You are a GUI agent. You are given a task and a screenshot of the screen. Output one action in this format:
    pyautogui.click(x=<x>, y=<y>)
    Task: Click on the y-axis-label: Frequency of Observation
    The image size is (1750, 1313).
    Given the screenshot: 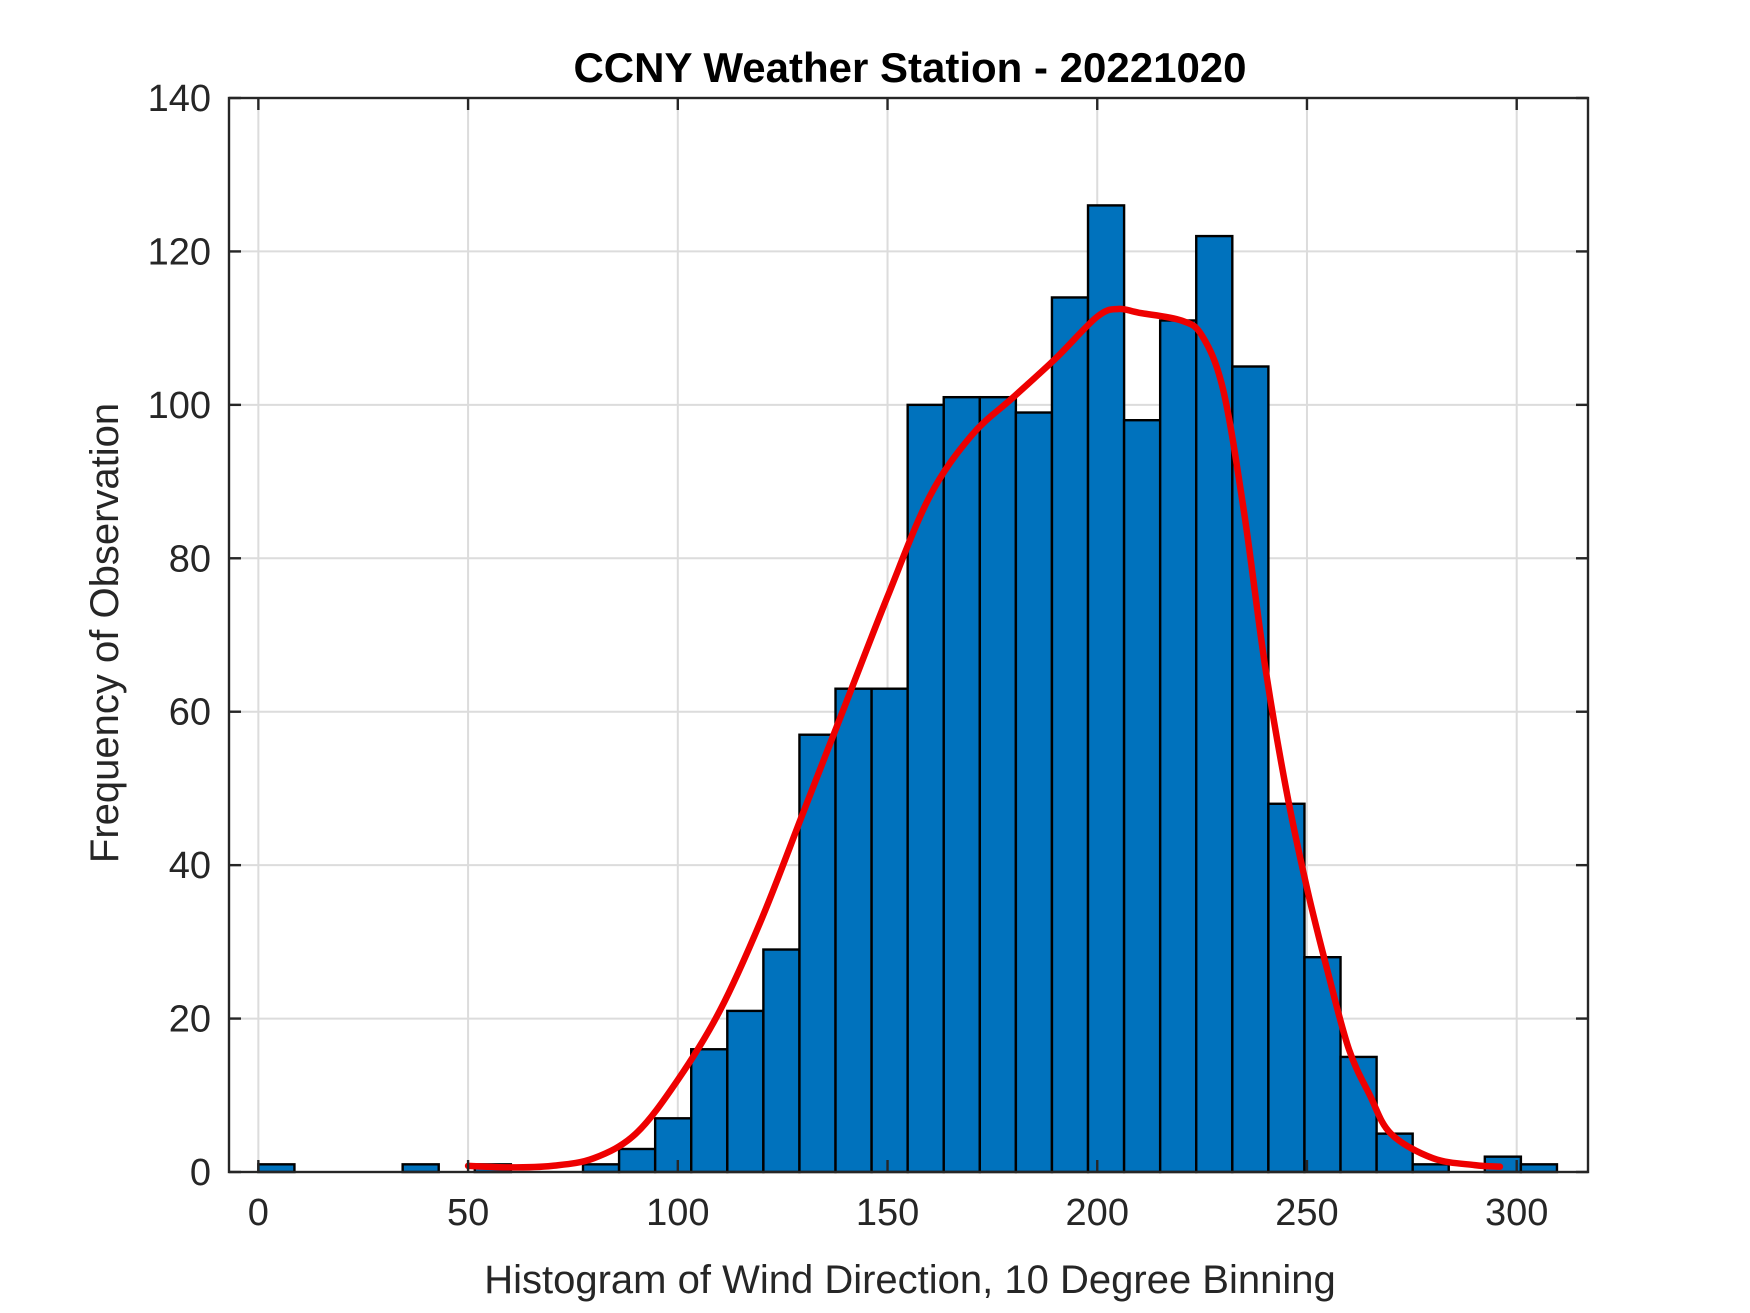 What is the action you would take?
    pyautogui.click(x=105, y=633)
    